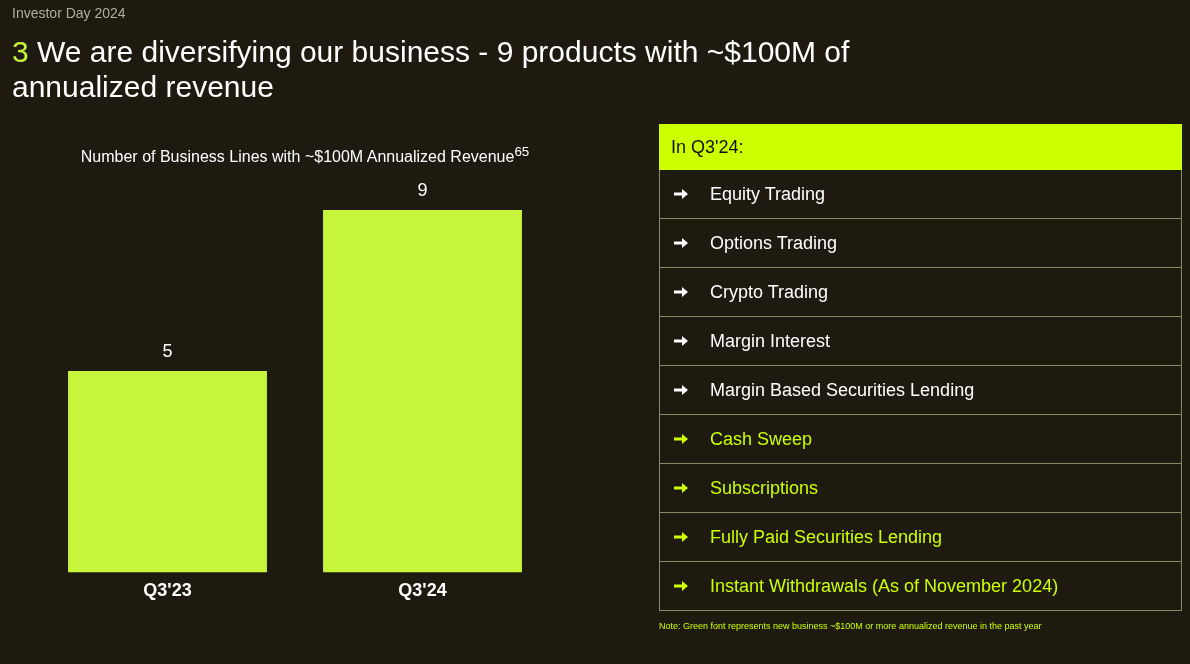 The image size is (1190, 664). I want to click on category-label: Instant Withdrawals (As of November 2024), so click(884, 586).